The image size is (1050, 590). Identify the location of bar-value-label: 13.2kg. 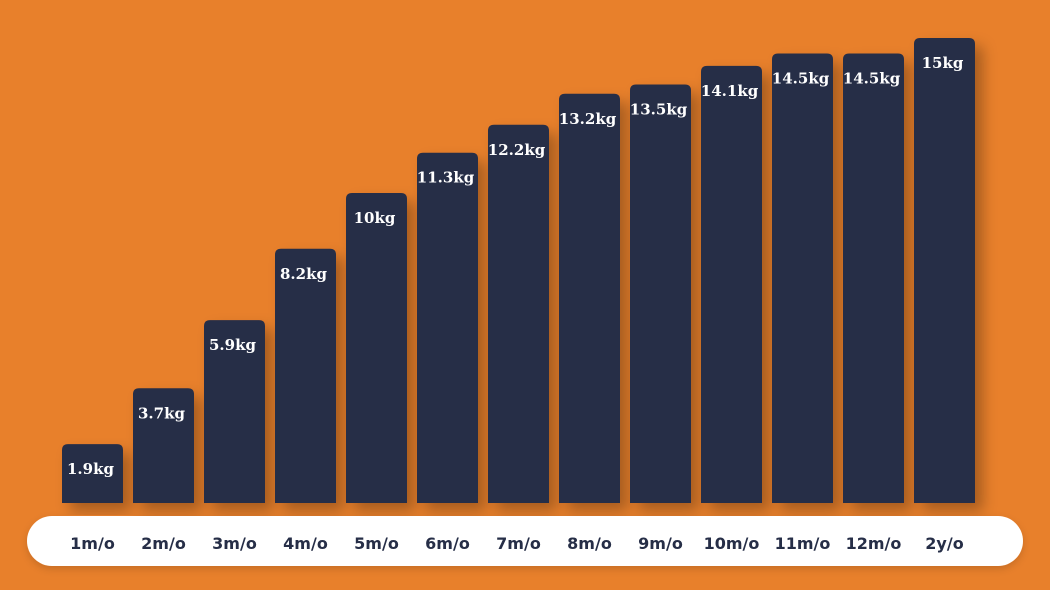
(588, 119).